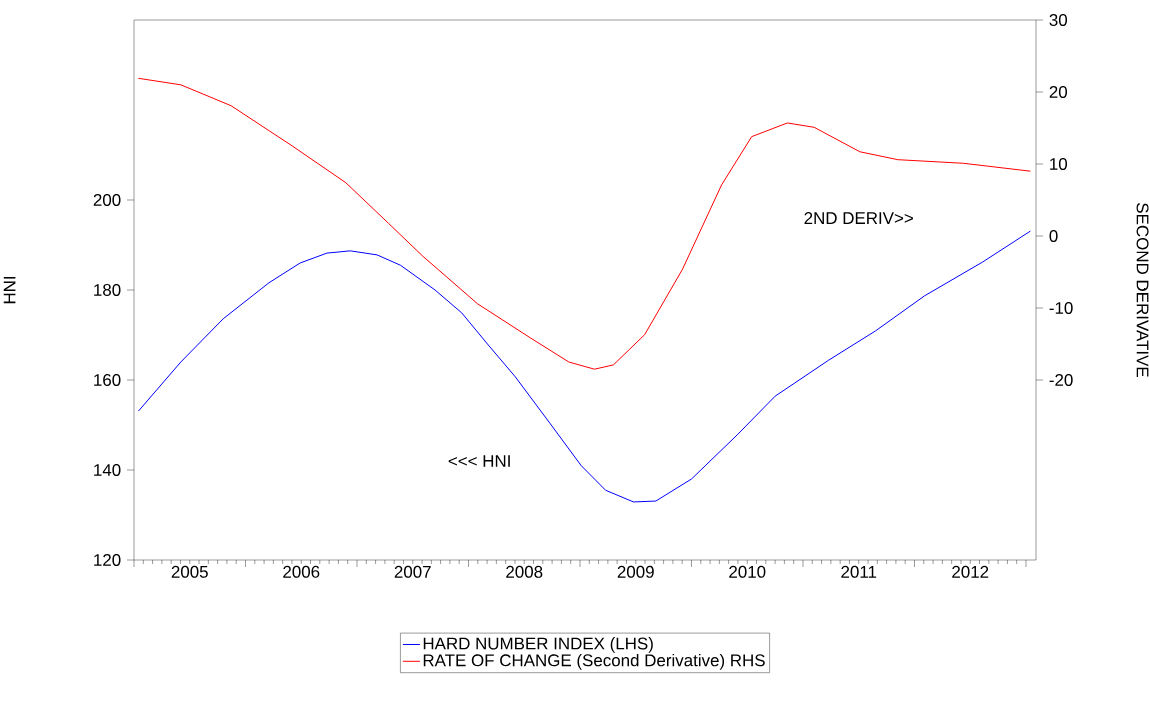 Image resolution: width=1149 pixels, height=707 pixels. I want to click on y-axis-title: HNI, so click(9, 290).